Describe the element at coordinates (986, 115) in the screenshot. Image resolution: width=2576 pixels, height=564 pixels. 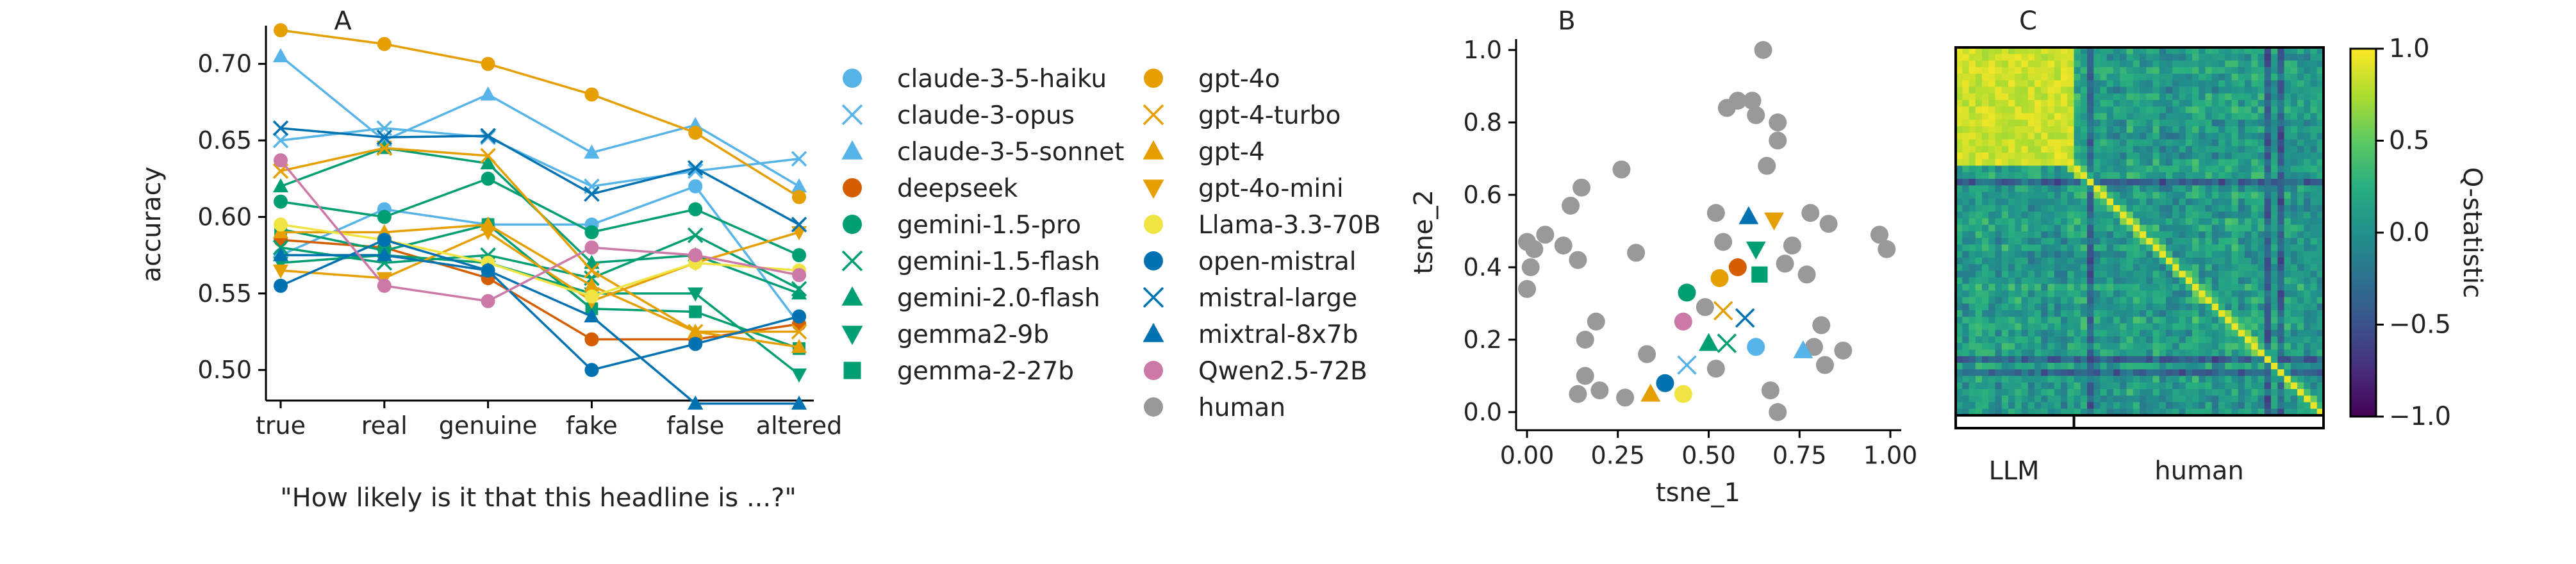
I see `legend-label: claude-3-opus` at that location.